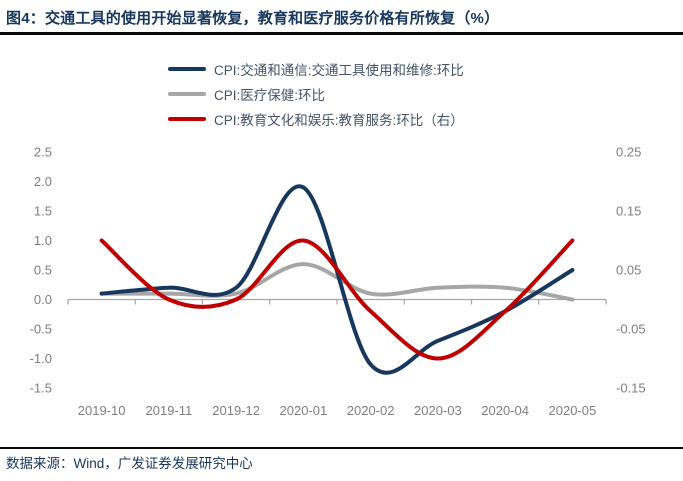  I want to click on legend-item-1: CPI:医疗保健:环比, so click(316, 94).